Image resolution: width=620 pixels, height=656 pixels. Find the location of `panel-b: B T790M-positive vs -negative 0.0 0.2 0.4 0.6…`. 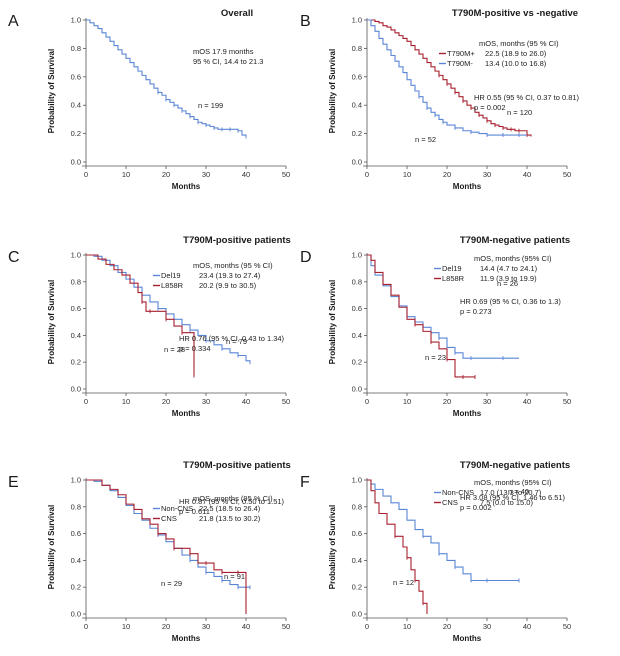

panel-b: B T790M-positive vs -negative 0.0 0.2 0.4 0.6… is located at coordinates (440, 99).